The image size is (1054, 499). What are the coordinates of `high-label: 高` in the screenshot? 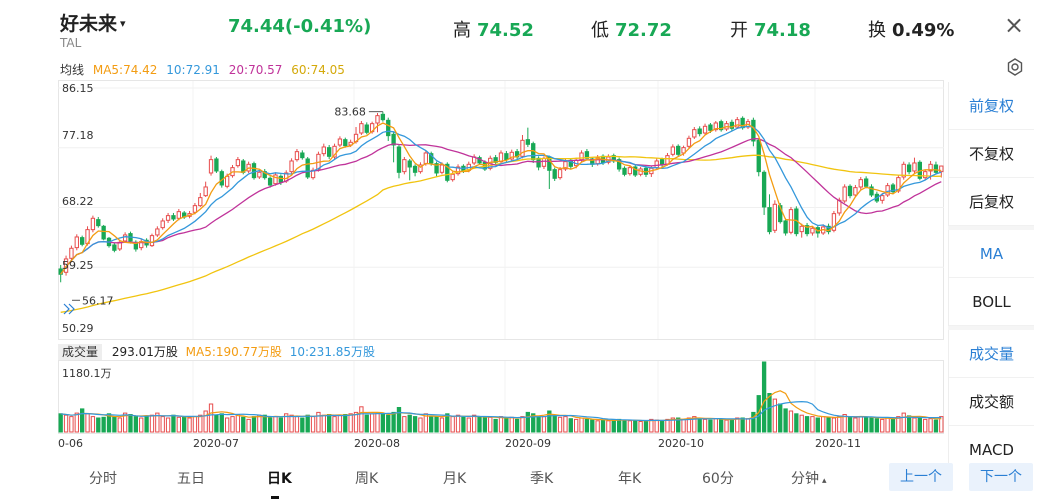 It's located at (462, 30).